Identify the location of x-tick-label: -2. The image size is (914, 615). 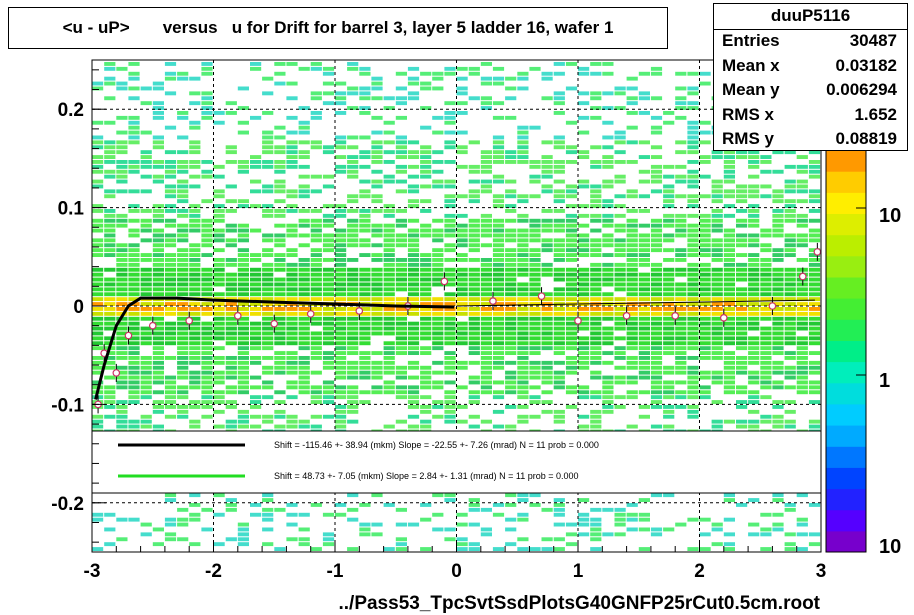
(213, 571).